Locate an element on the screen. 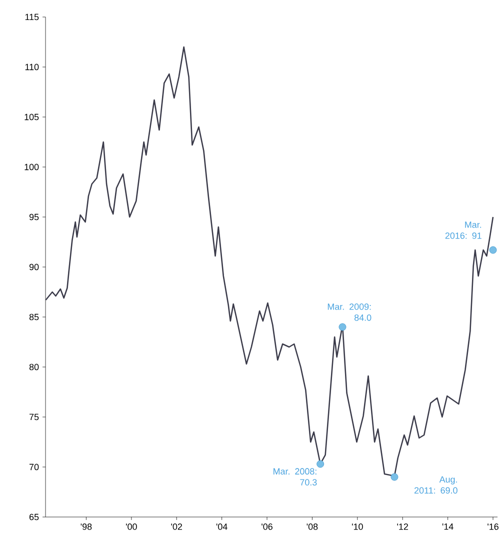 The height and width of the screenshot is (537, 500). annotation: Mar. 2016: 91 is located at coordinates (464, 230).